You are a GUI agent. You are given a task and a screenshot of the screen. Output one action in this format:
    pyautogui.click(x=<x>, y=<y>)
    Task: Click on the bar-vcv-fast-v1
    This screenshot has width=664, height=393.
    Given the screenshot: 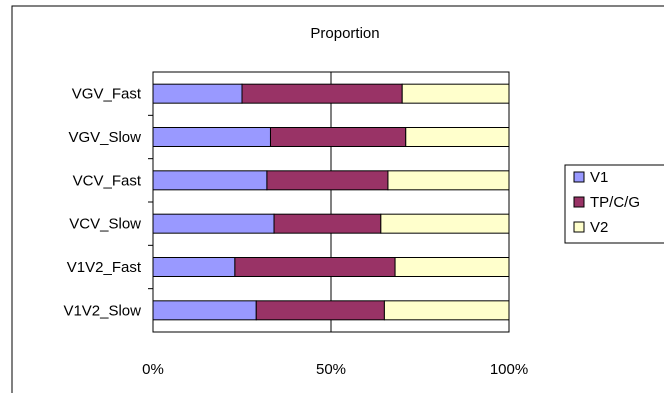 What is the action you would take?
    pyautogui.click(x=210, y=180)
    